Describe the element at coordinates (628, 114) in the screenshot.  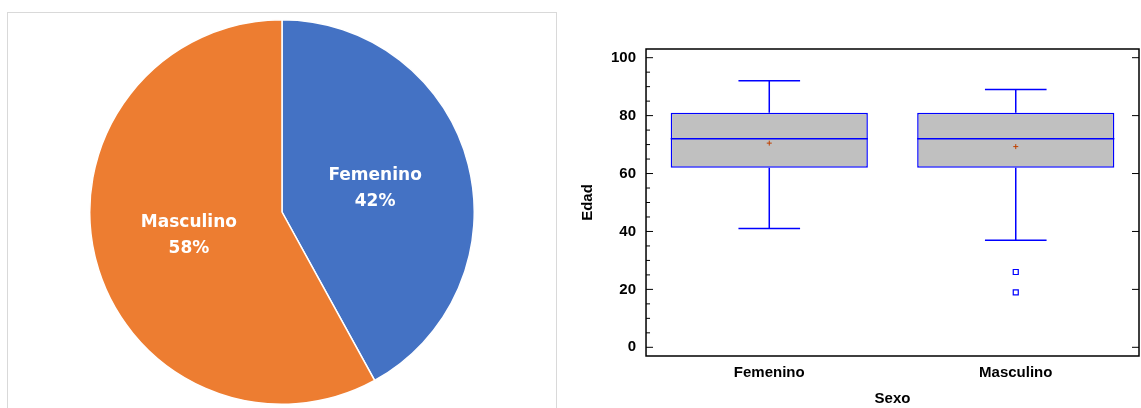
I see `y-tick-label: 80` at that location.